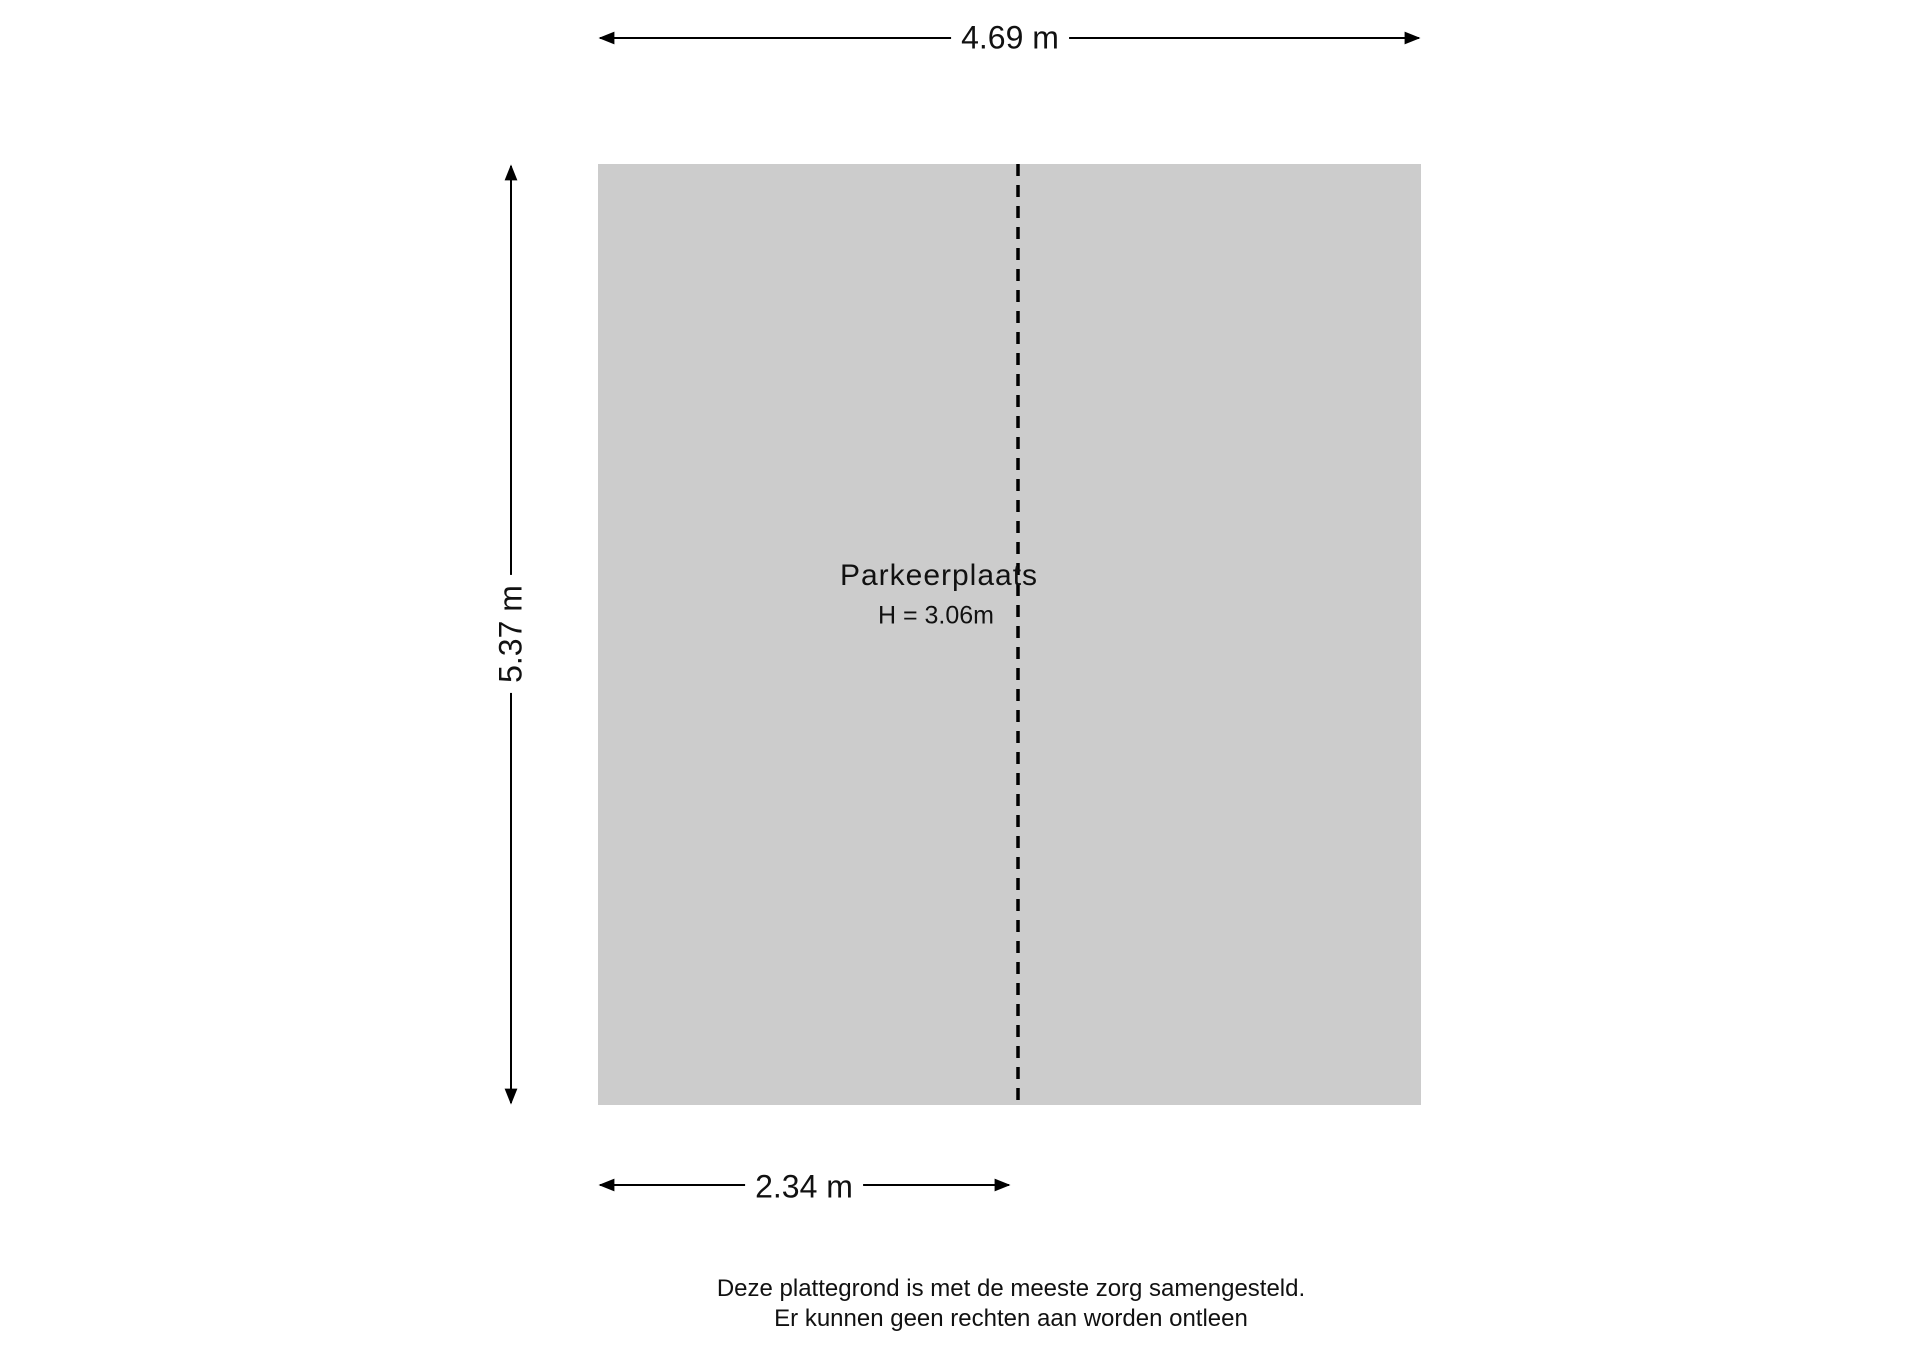 This screenshot has width=1920, height=1358. I want to click on room-height: H = 3.06m, so click(936, 615).